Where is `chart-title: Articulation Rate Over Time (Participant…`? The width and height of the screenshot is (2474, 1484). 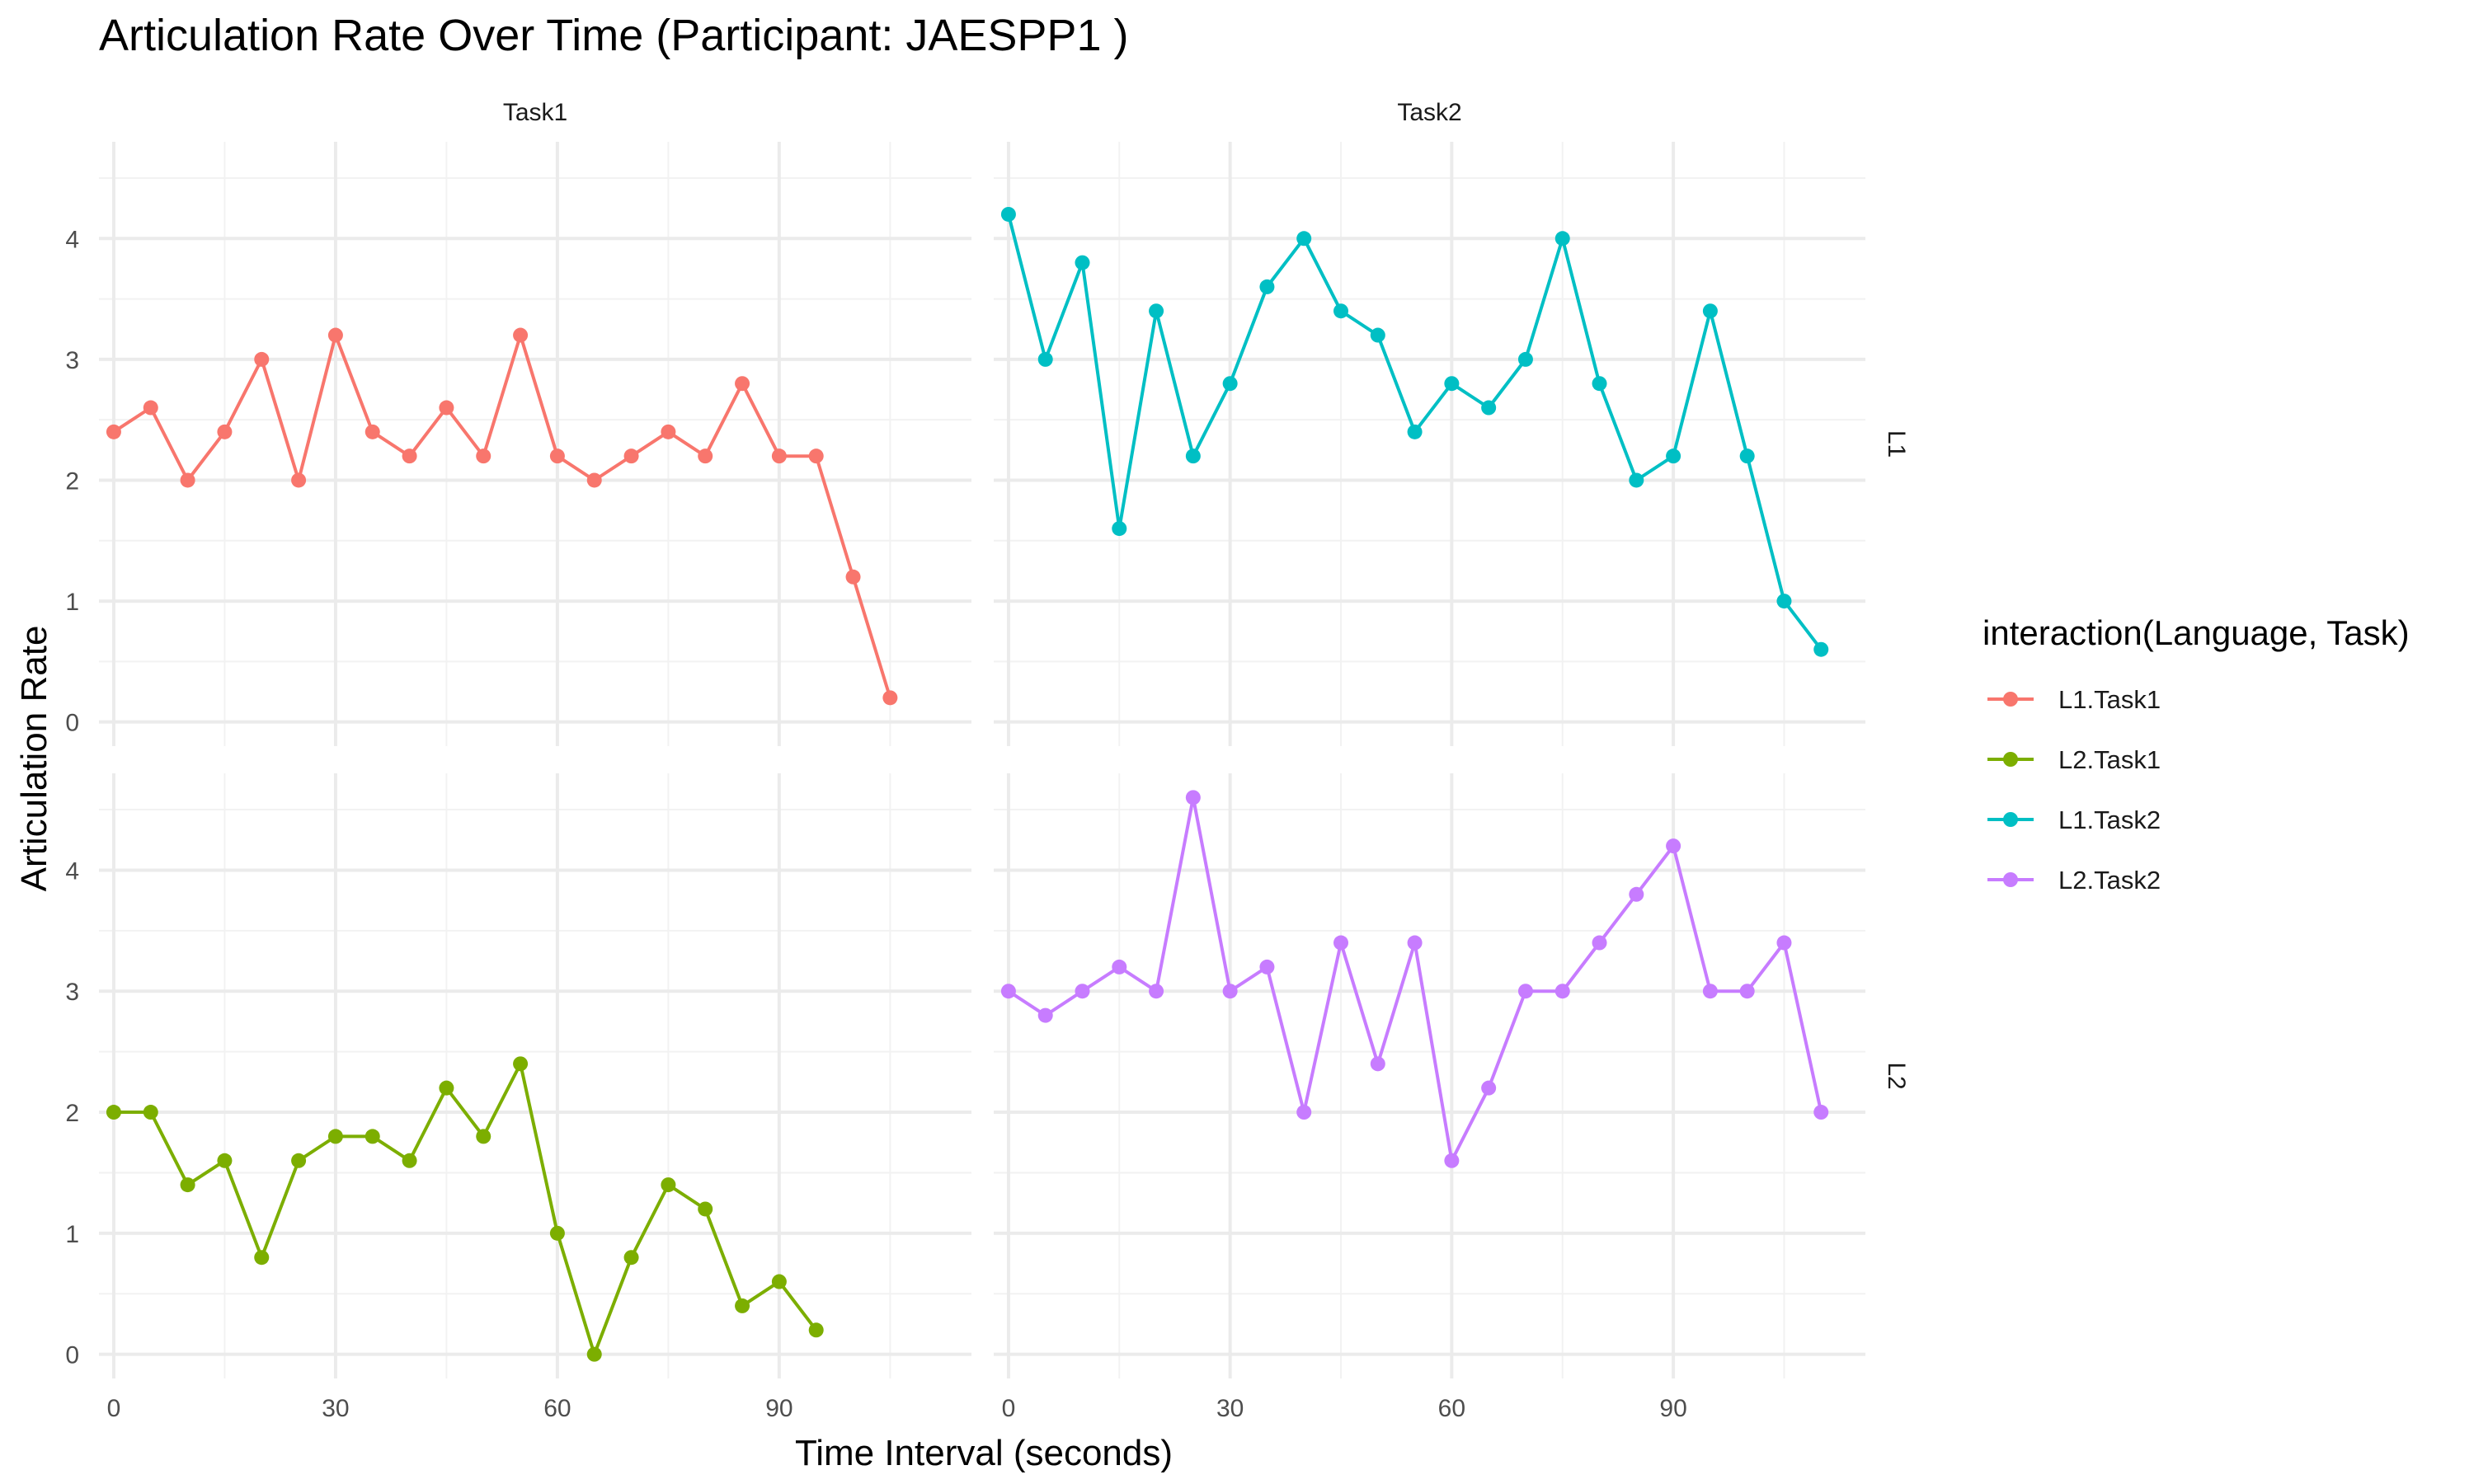
chart-title: Articulation Rate Over Time (Participant… is located at coordinates (614, 35).